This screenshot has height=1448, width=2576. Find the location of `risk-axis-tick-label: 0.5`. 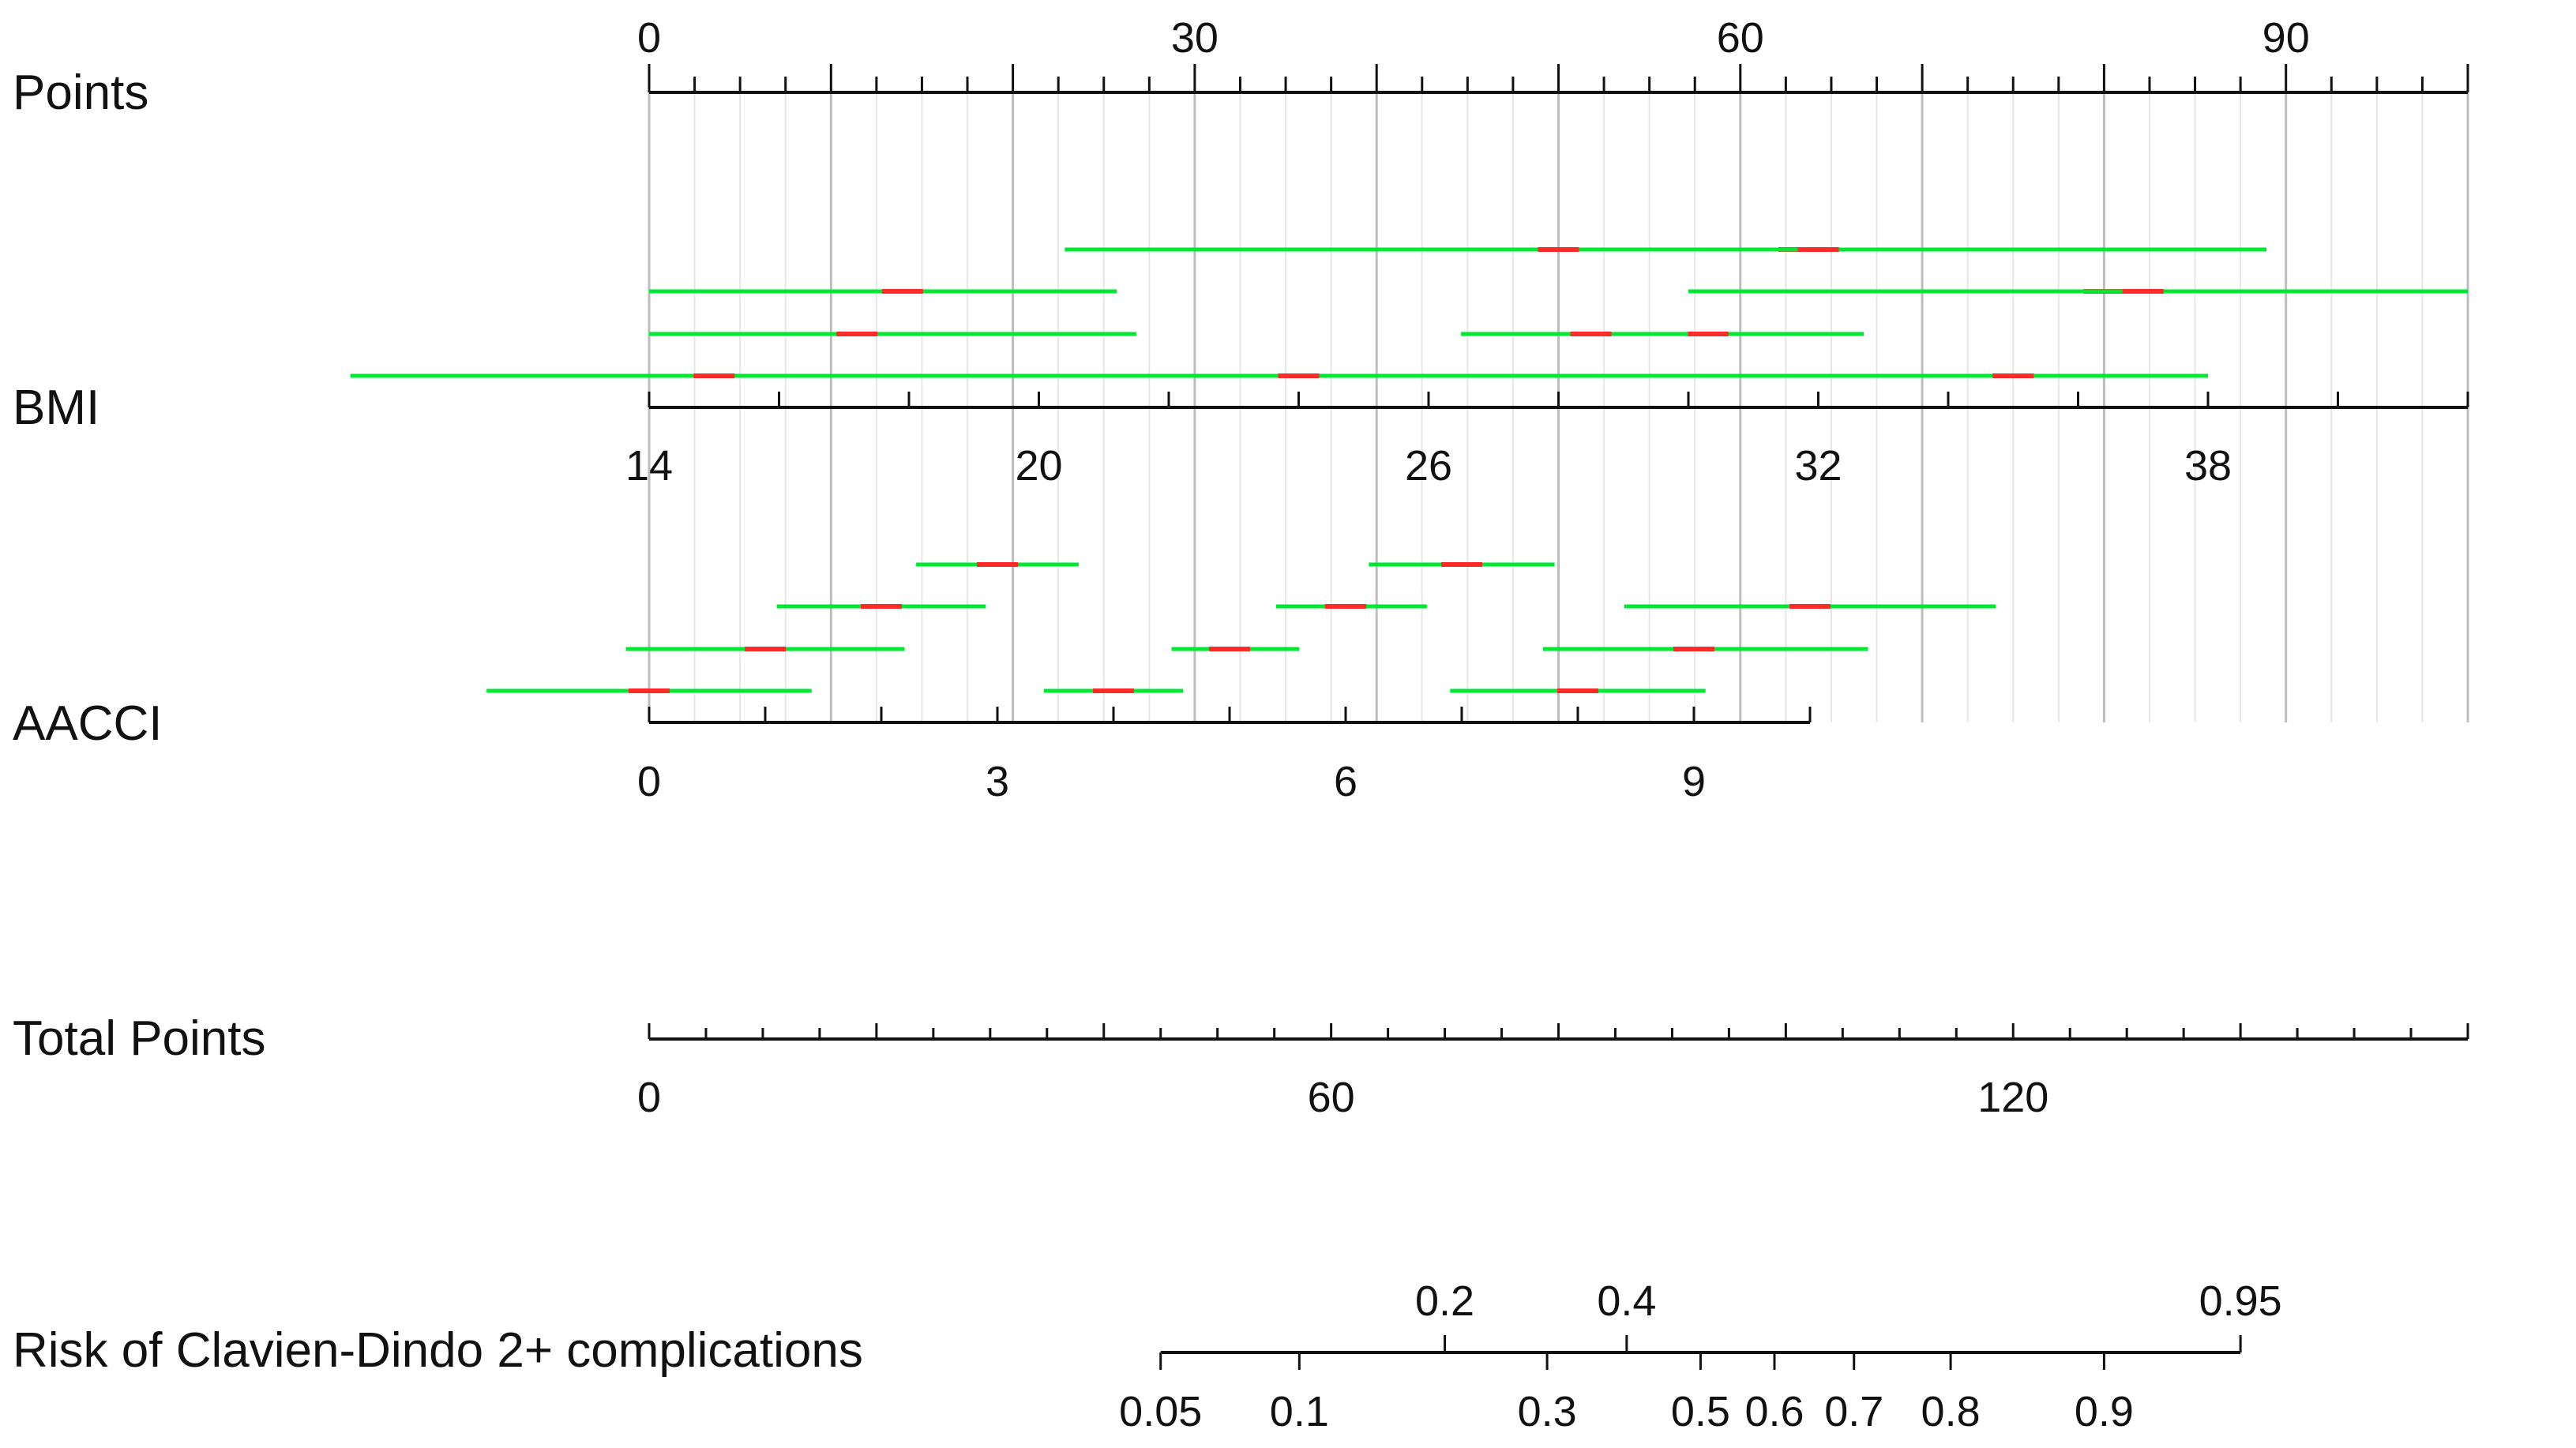

risk-axis-tick-label: 0.5 is located at coordinates (1700, 1412).